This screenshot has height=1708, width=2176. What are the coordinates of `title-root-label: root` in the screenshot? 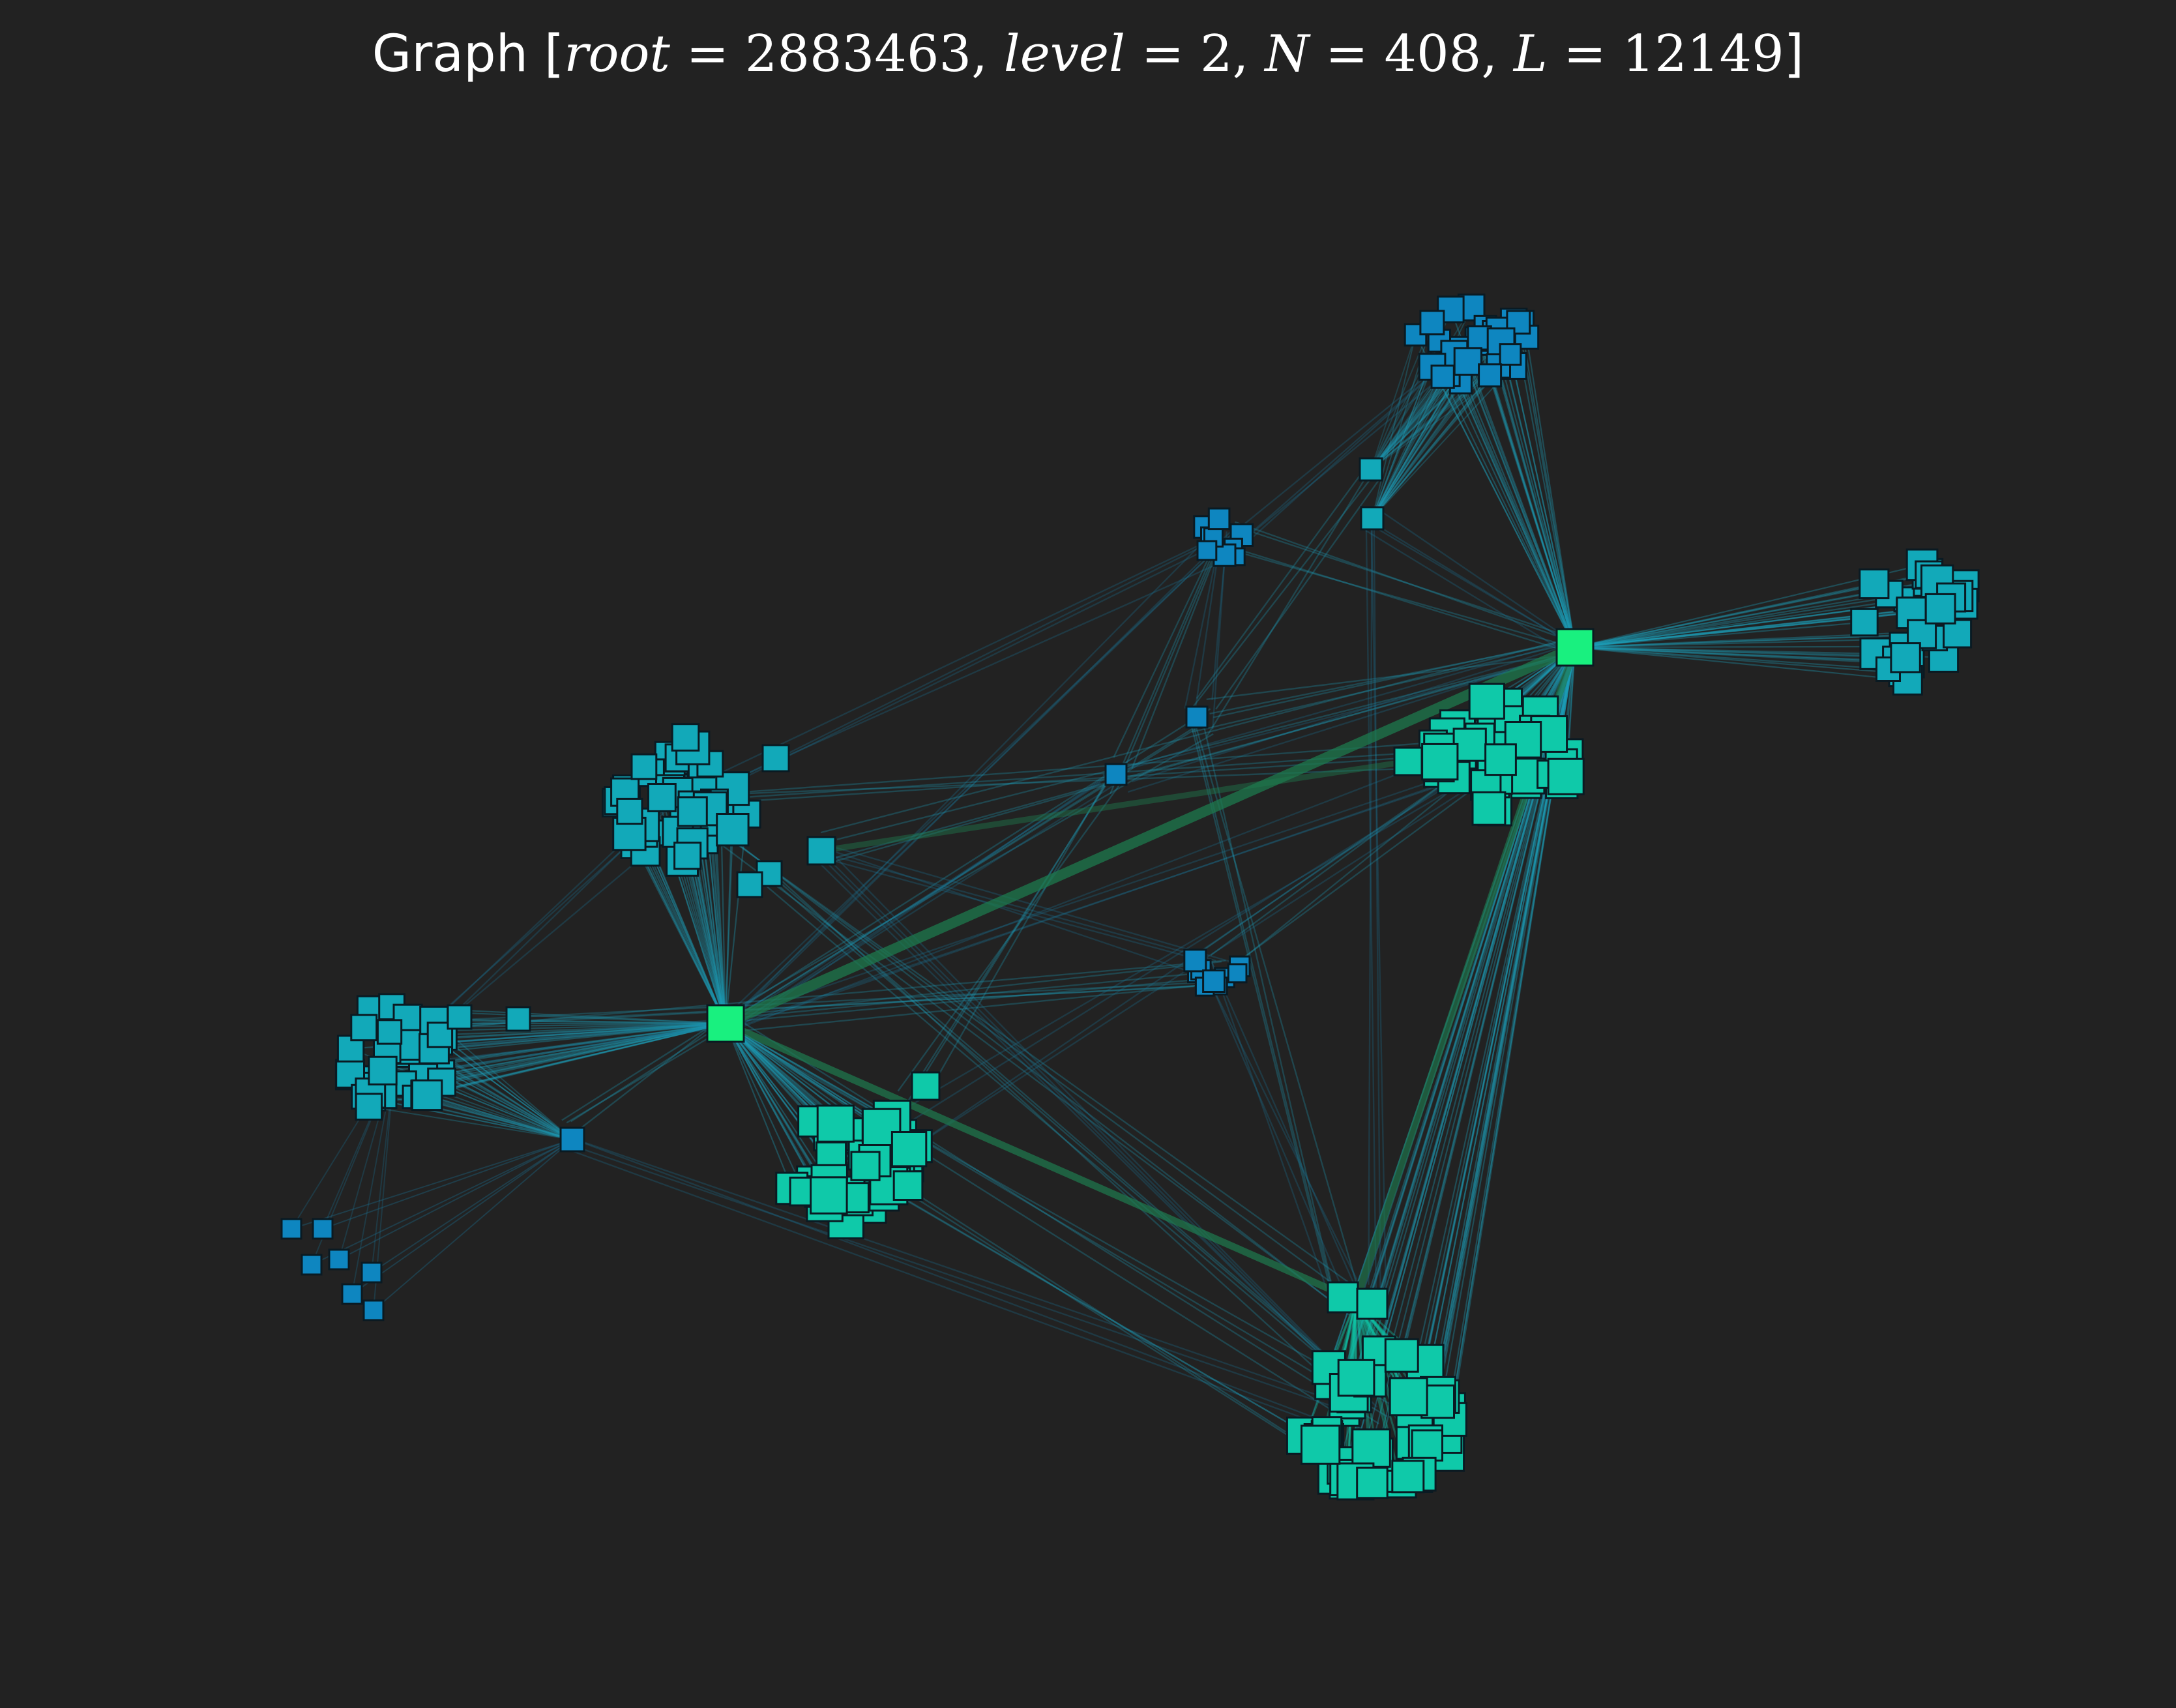 It's located at (617, 54).